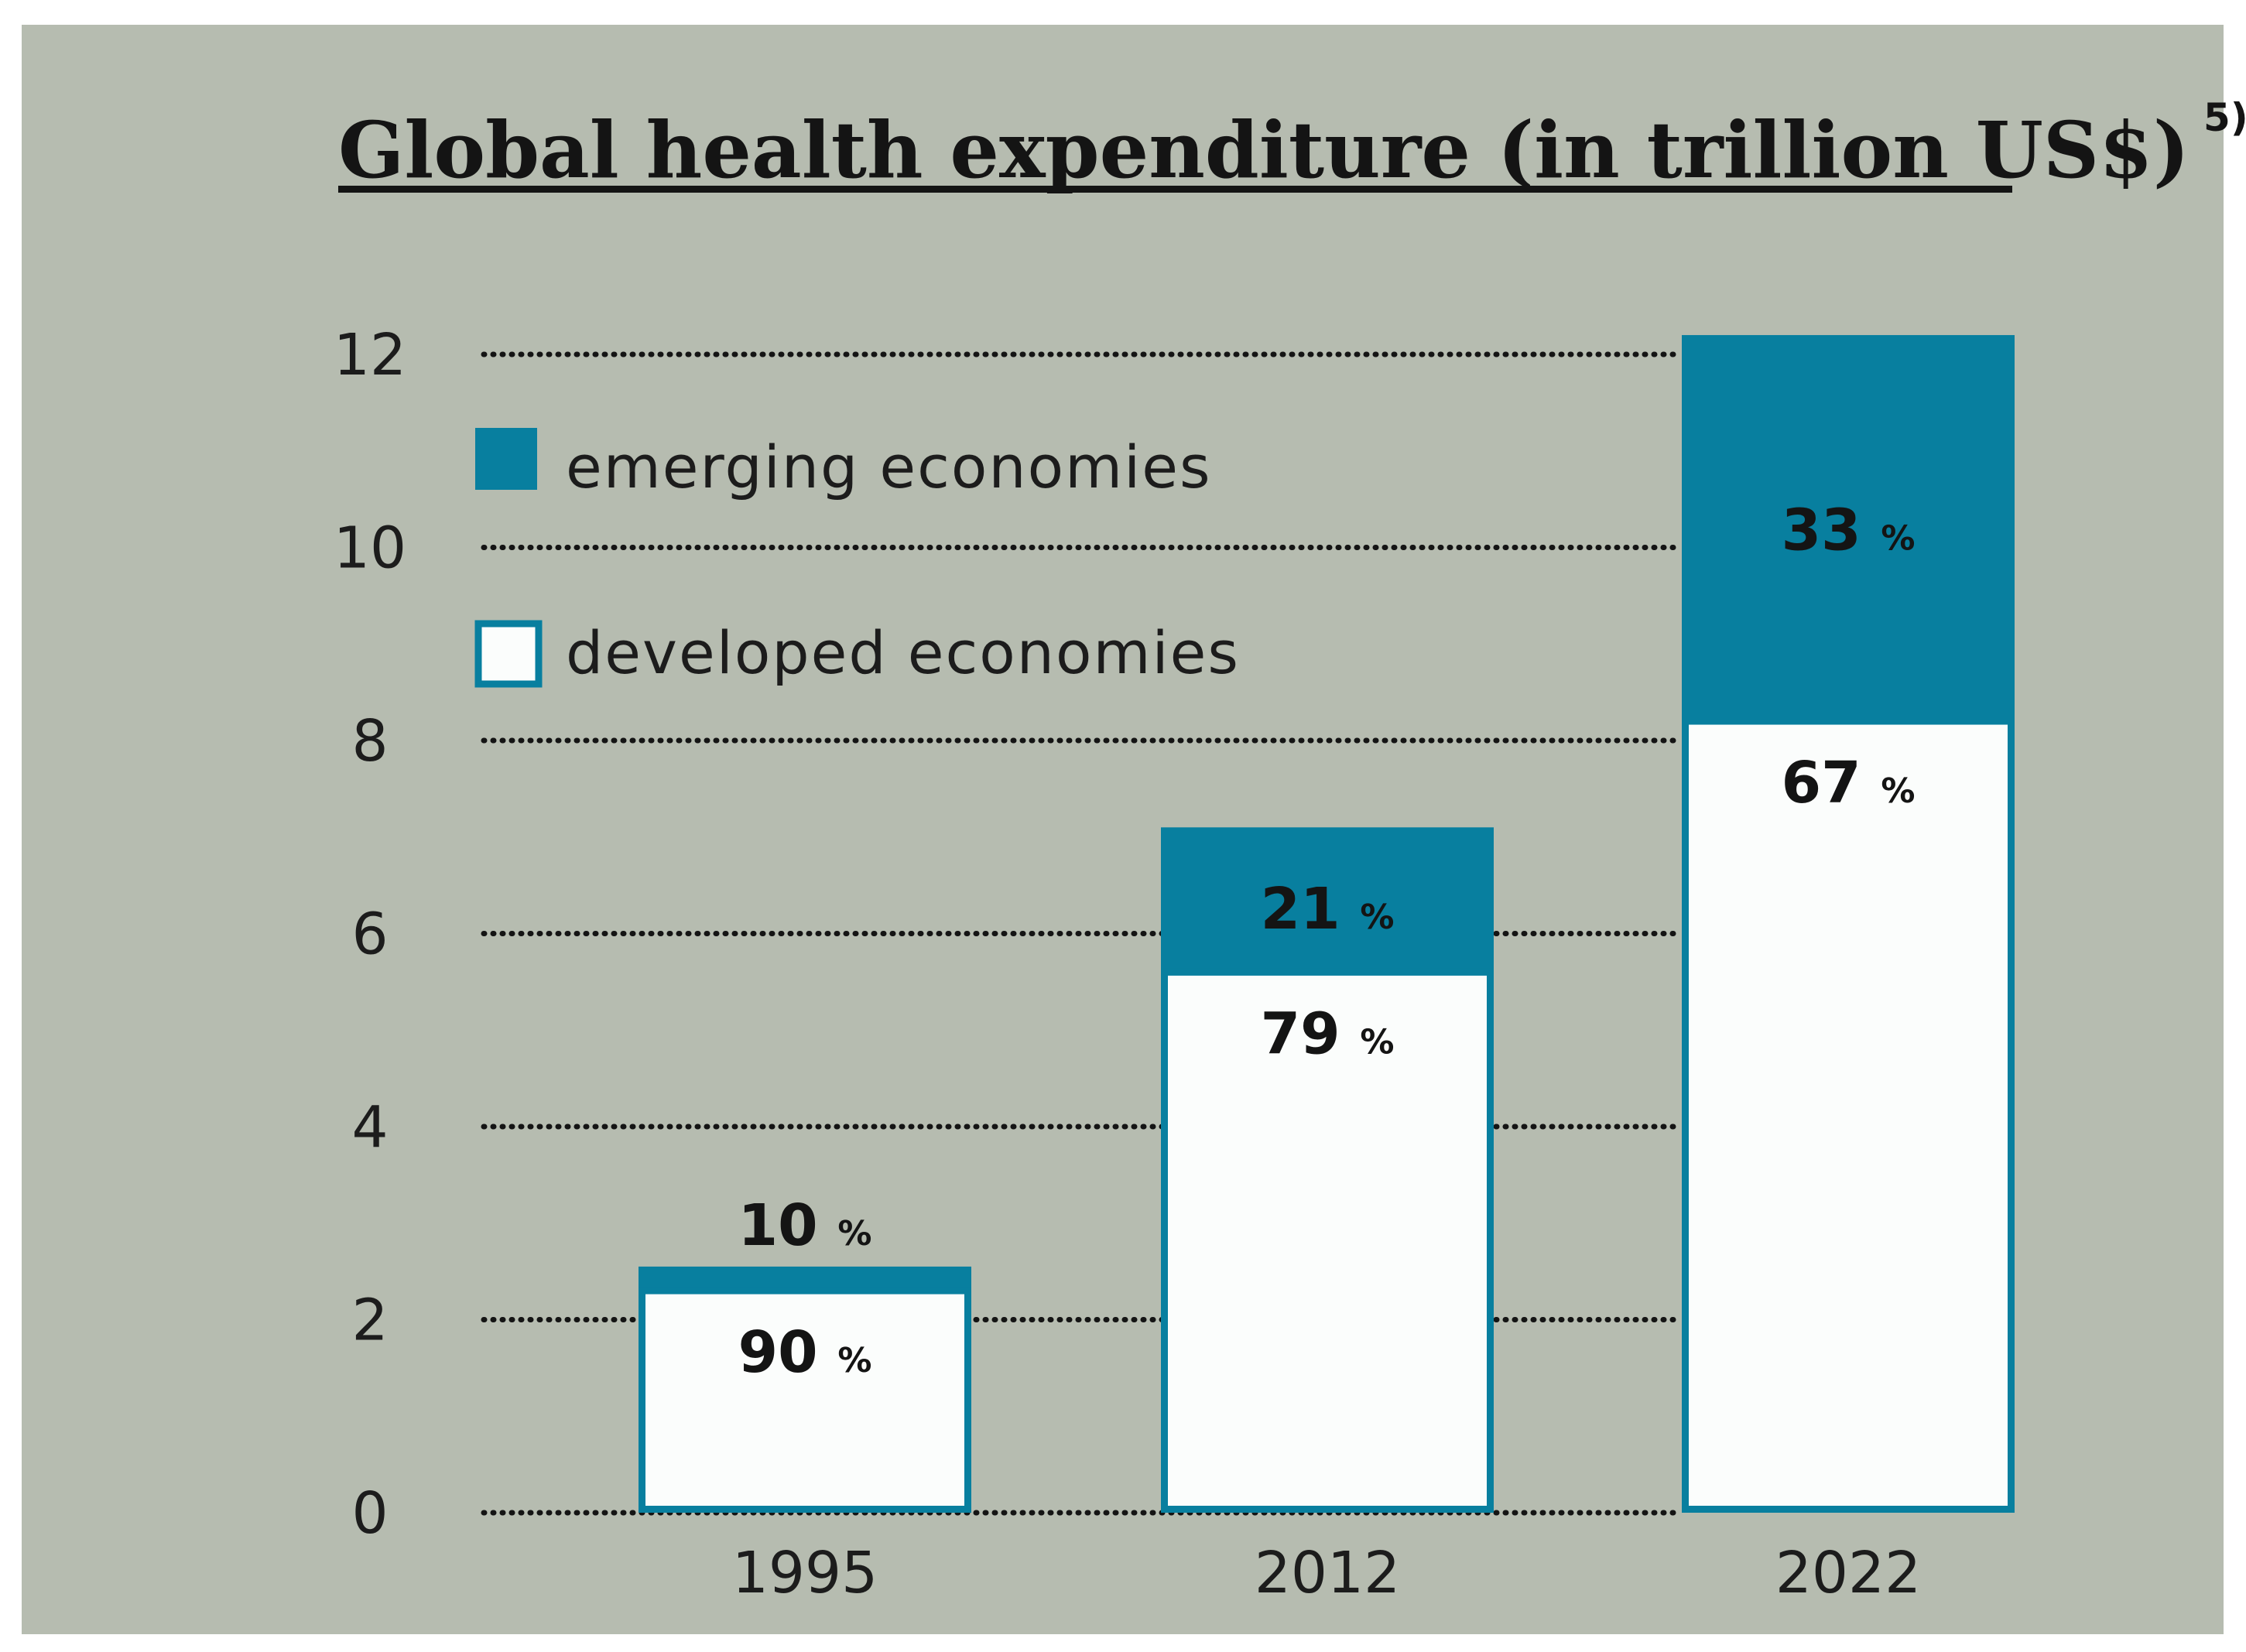 Image resolution: width=2246 pixels, height=1652 pixels. Describe the element at coordinates (369, 1321) in the screenshot. I see `y-tick-label: 2` at that location.